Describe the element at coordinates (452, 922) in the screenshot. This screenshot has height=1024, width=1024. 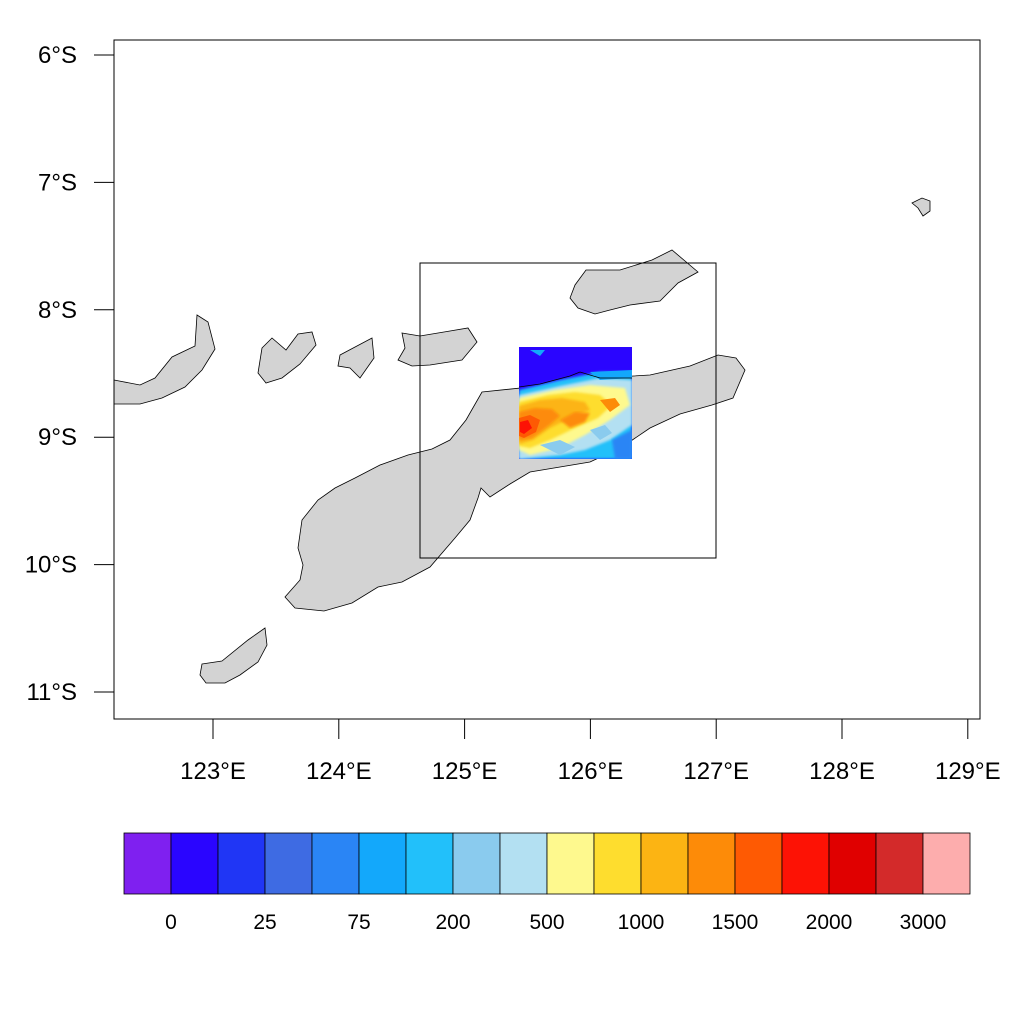
I see `colorbar-label: 200` at that location.